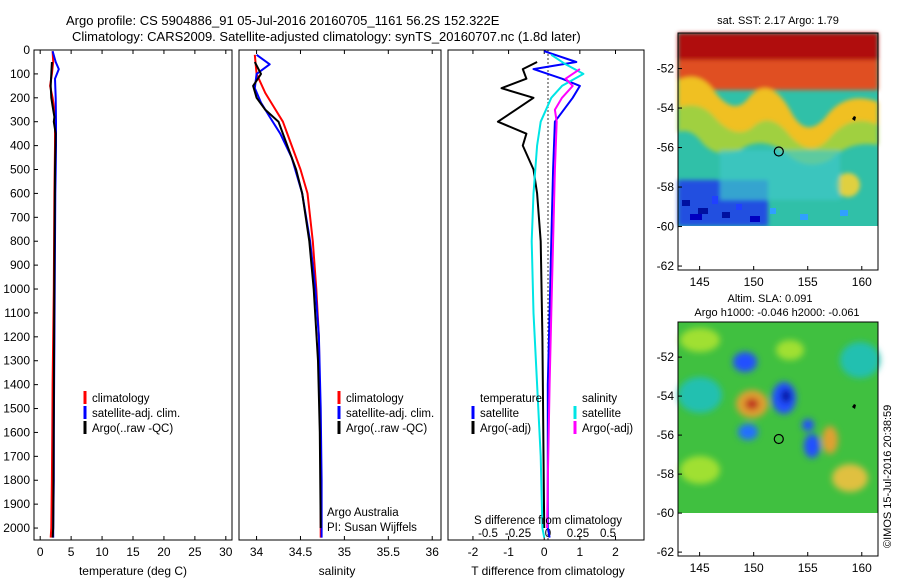 The height and width of the screenshot is (580, 900). Describe the element at coordinates (548, 521) in the screenshot. I see `difference-salinity-axis-label: S difference from climatology` at that location.